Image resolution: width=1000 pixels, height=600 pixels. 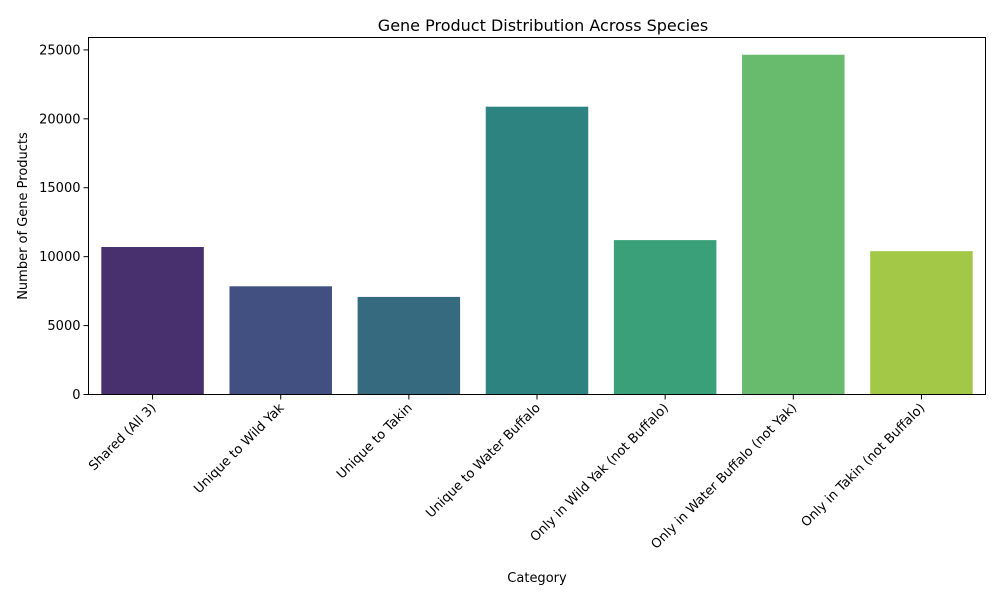 What do you see at coordinates (375, 442) in the screenshot?
I see `x-tick-label: Unique to Takin` at bounding box center [375, 442].